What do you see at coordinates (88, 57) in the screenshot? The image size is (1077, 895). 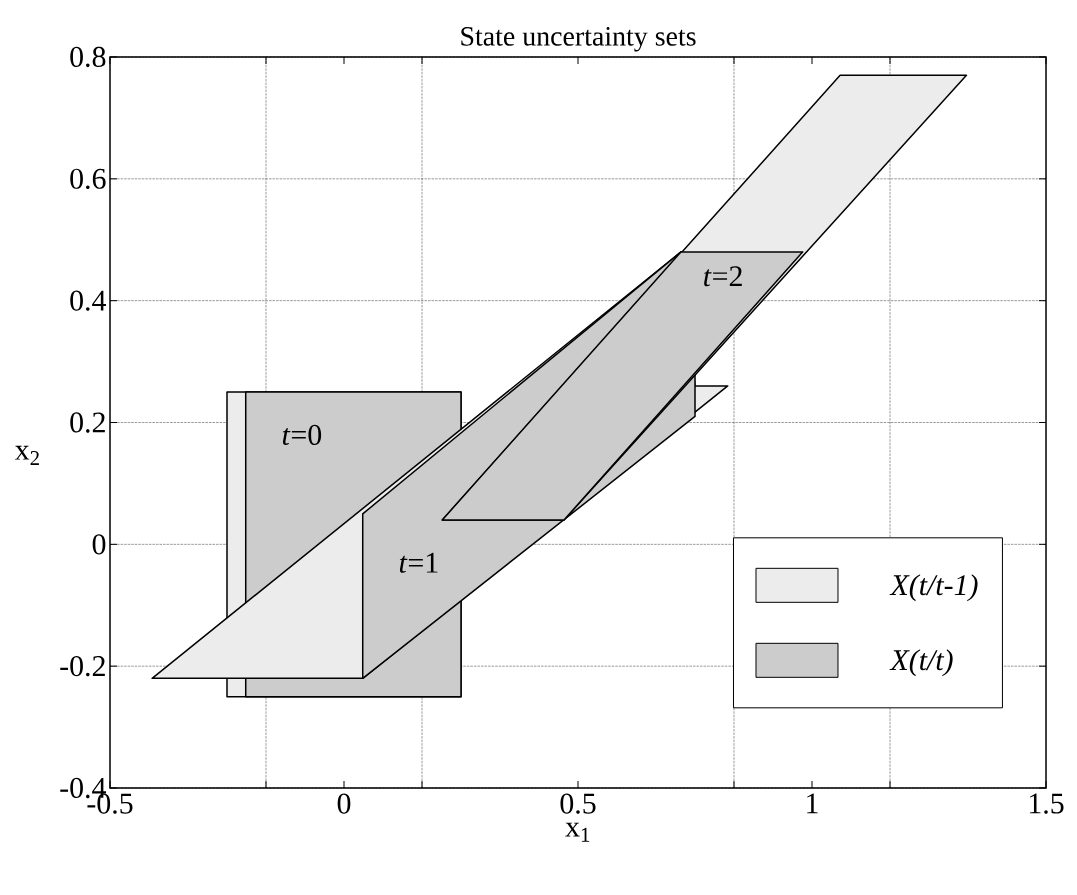 I see `y-tick-label: 0.8` at bounding box center [88, 57].